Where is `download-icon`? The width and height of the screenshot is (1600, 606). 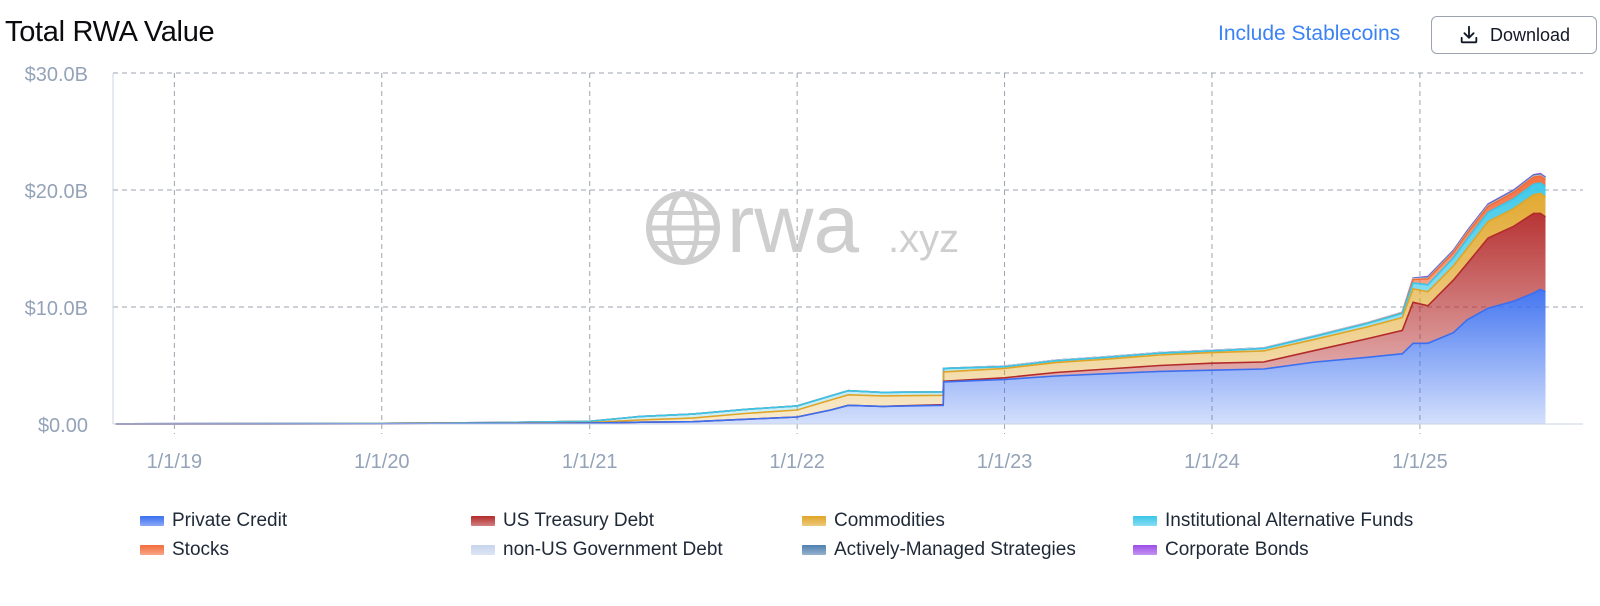 download-icon is located at coordinates (1469, 35).